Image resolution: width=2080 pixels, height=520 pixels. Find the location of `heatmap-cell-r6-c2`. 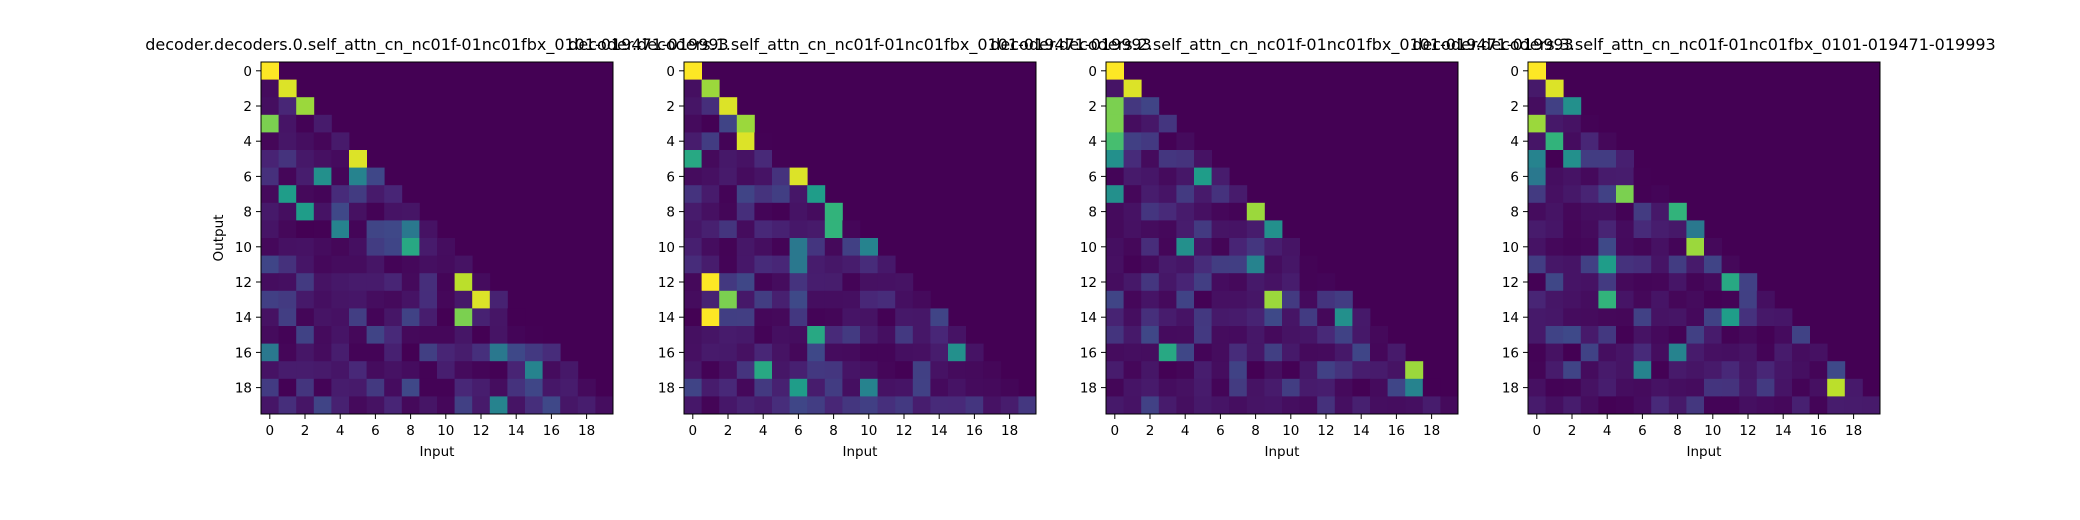

heatmap-cell-r6-c2 is located at coordinates (1572, 176).